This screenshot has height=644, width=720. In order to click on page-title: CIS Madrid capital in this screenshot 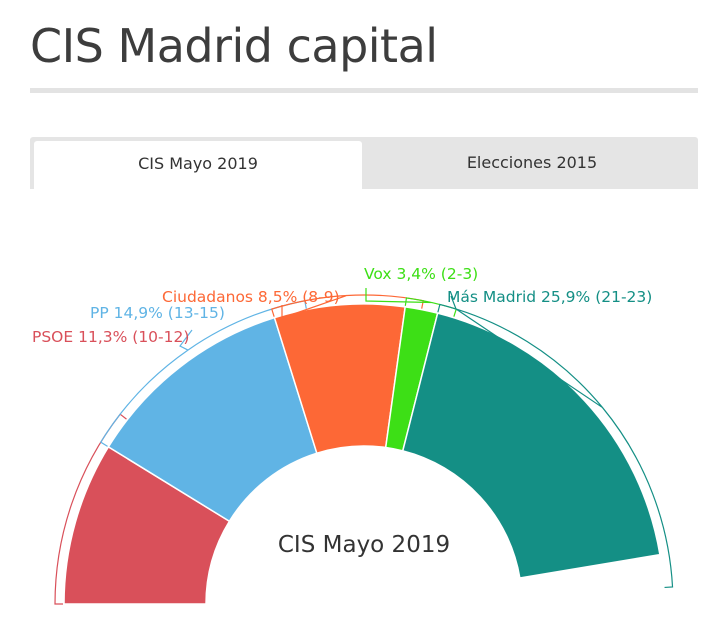, I will do `click(234, 46)`.